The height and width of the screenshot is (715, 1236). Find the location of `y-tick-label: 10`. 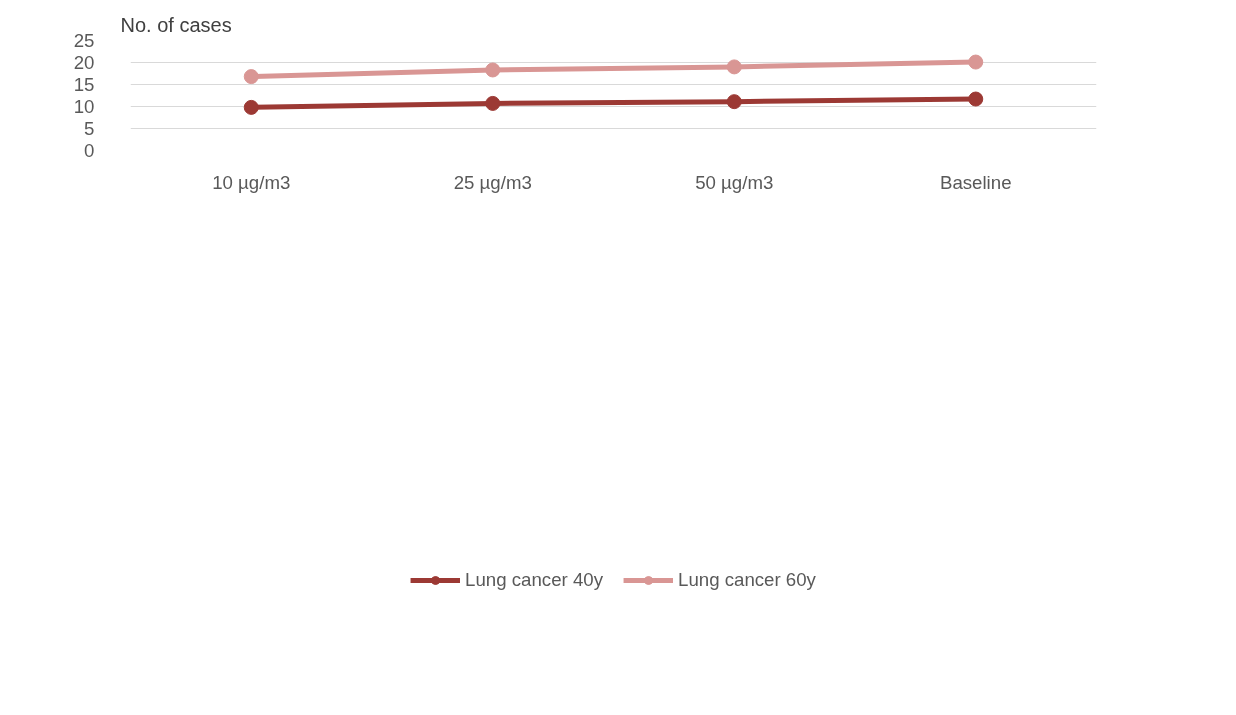

y-tick-label: 10 is located at coordinates (84, 106).